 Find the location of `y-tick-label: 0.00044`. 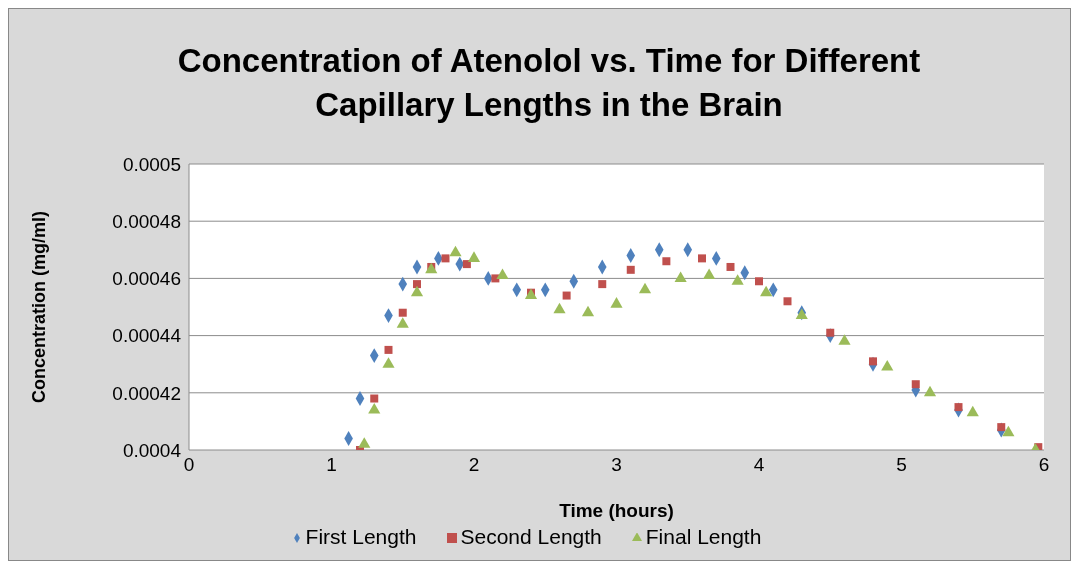

y-tick-label: 0.00044 is located at coordinates (147, 336).